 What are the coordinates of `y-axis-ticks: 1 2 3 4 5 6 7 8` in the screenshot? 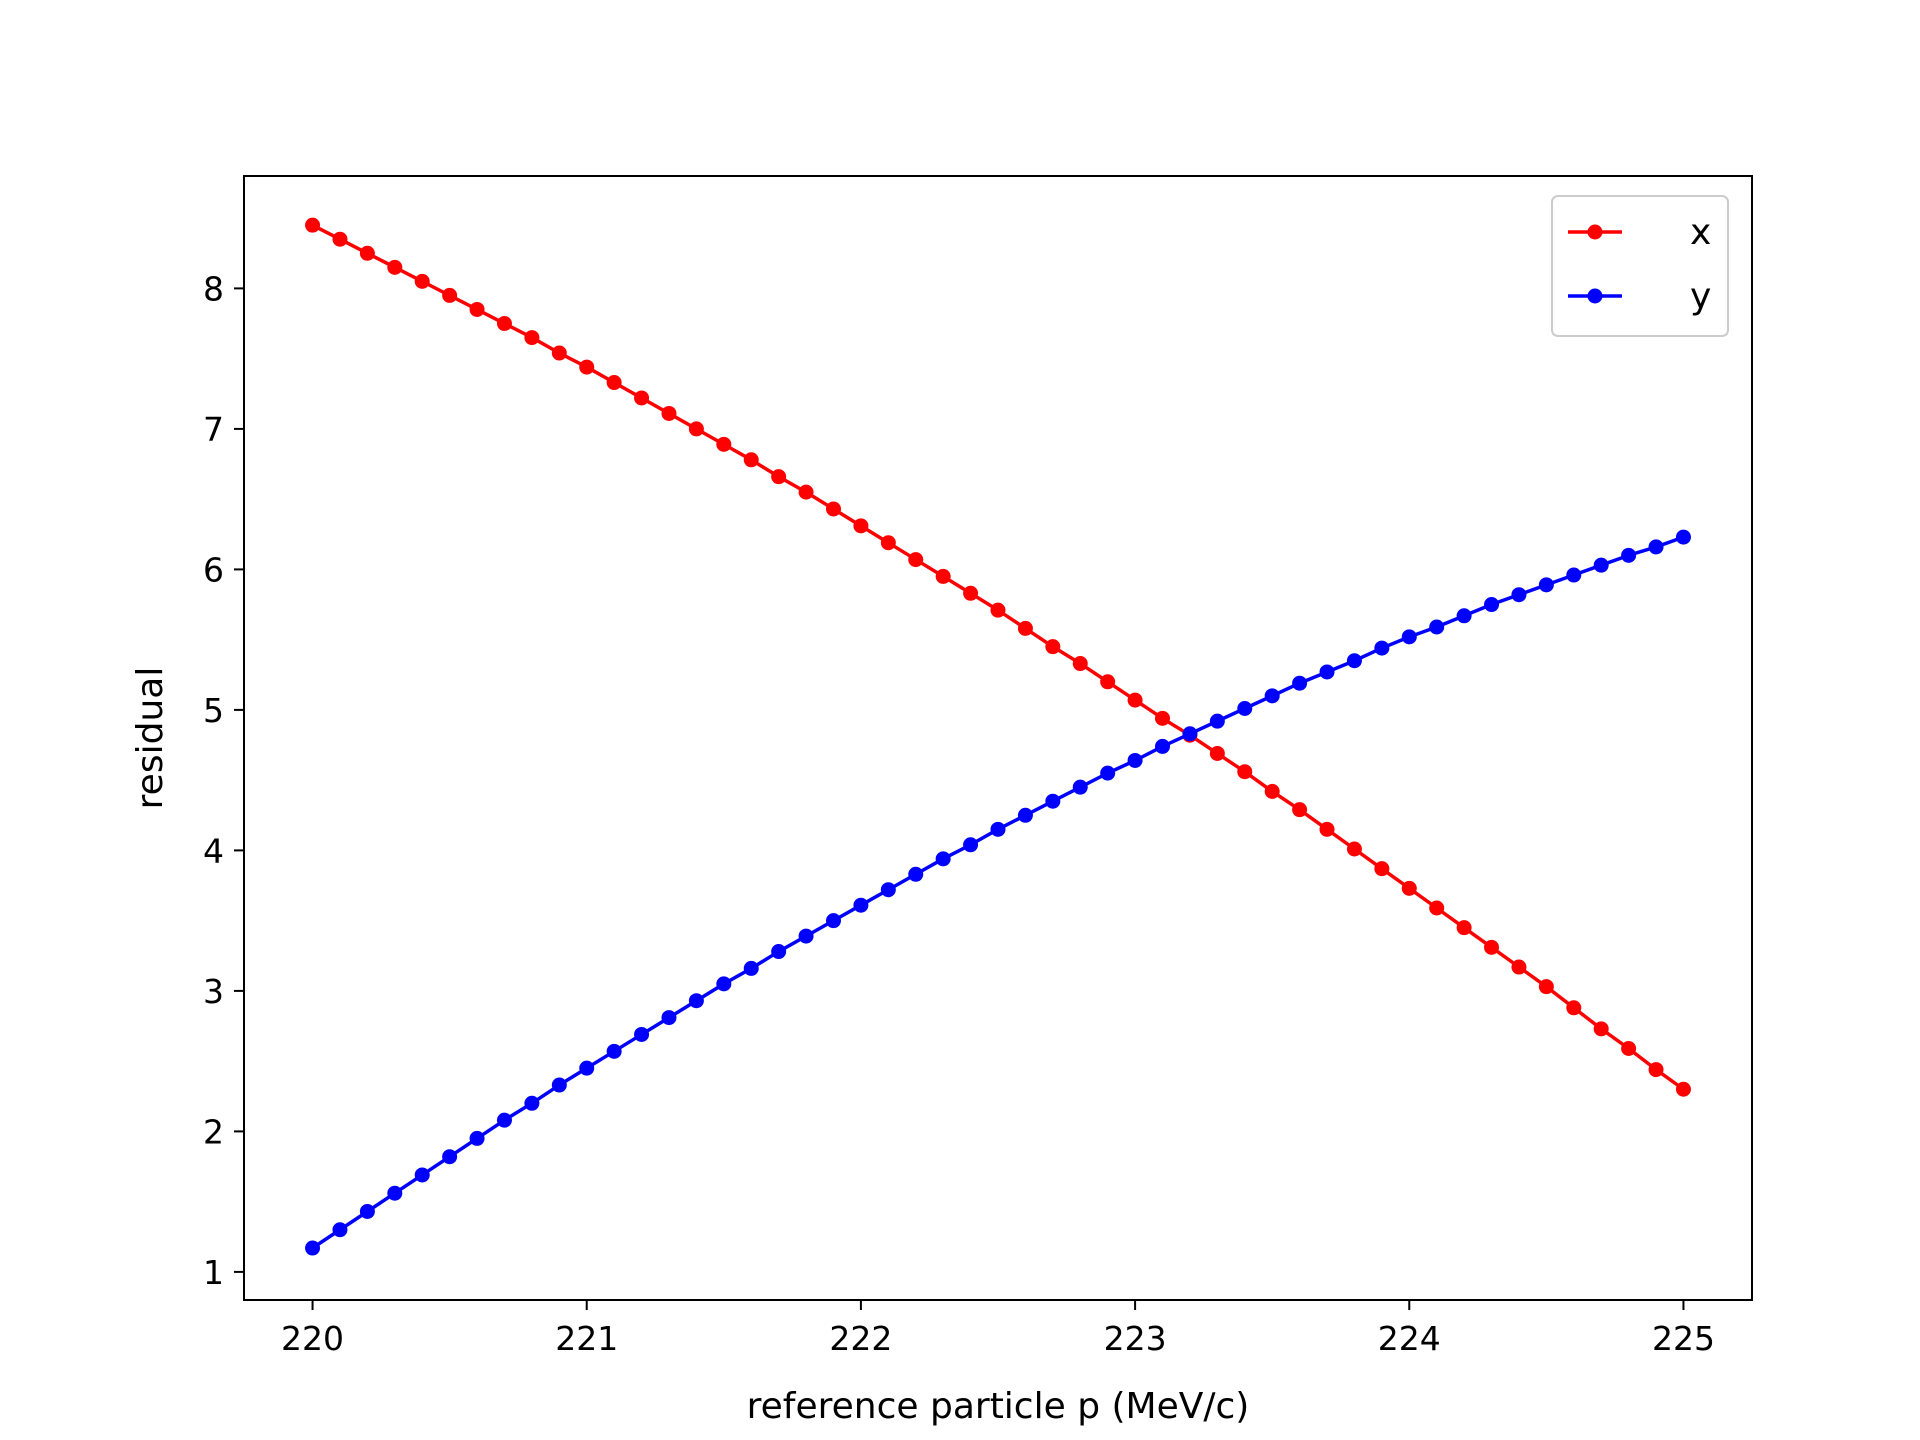 It's located at (223, 780).